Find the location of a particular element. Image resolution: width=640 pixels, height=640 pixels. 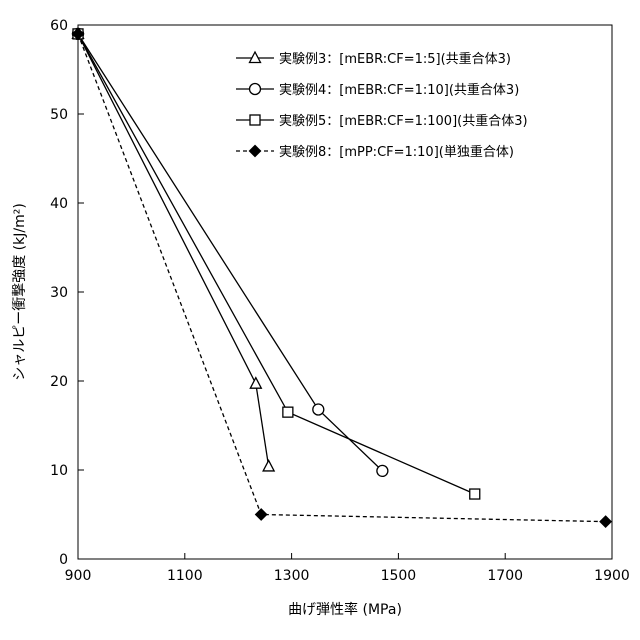

legend-label-ex3: 実験例3：[mEBR:CF=1:5](共重合体3) is located at coordinates (395, 59).